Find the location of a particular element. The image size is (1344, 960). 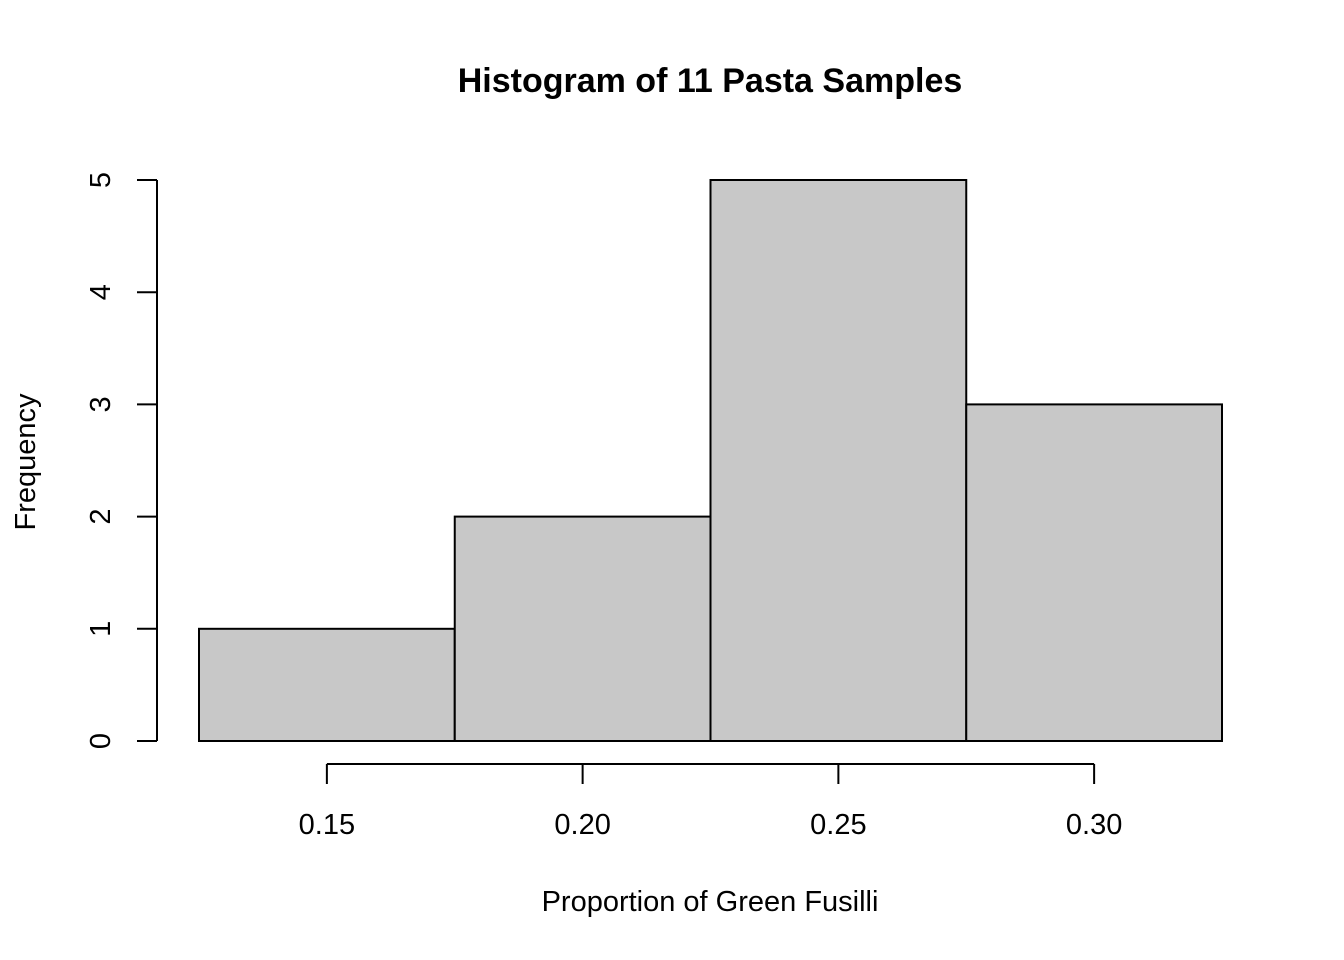

y-tick-label: 2 is located at coordinates (101, 517).